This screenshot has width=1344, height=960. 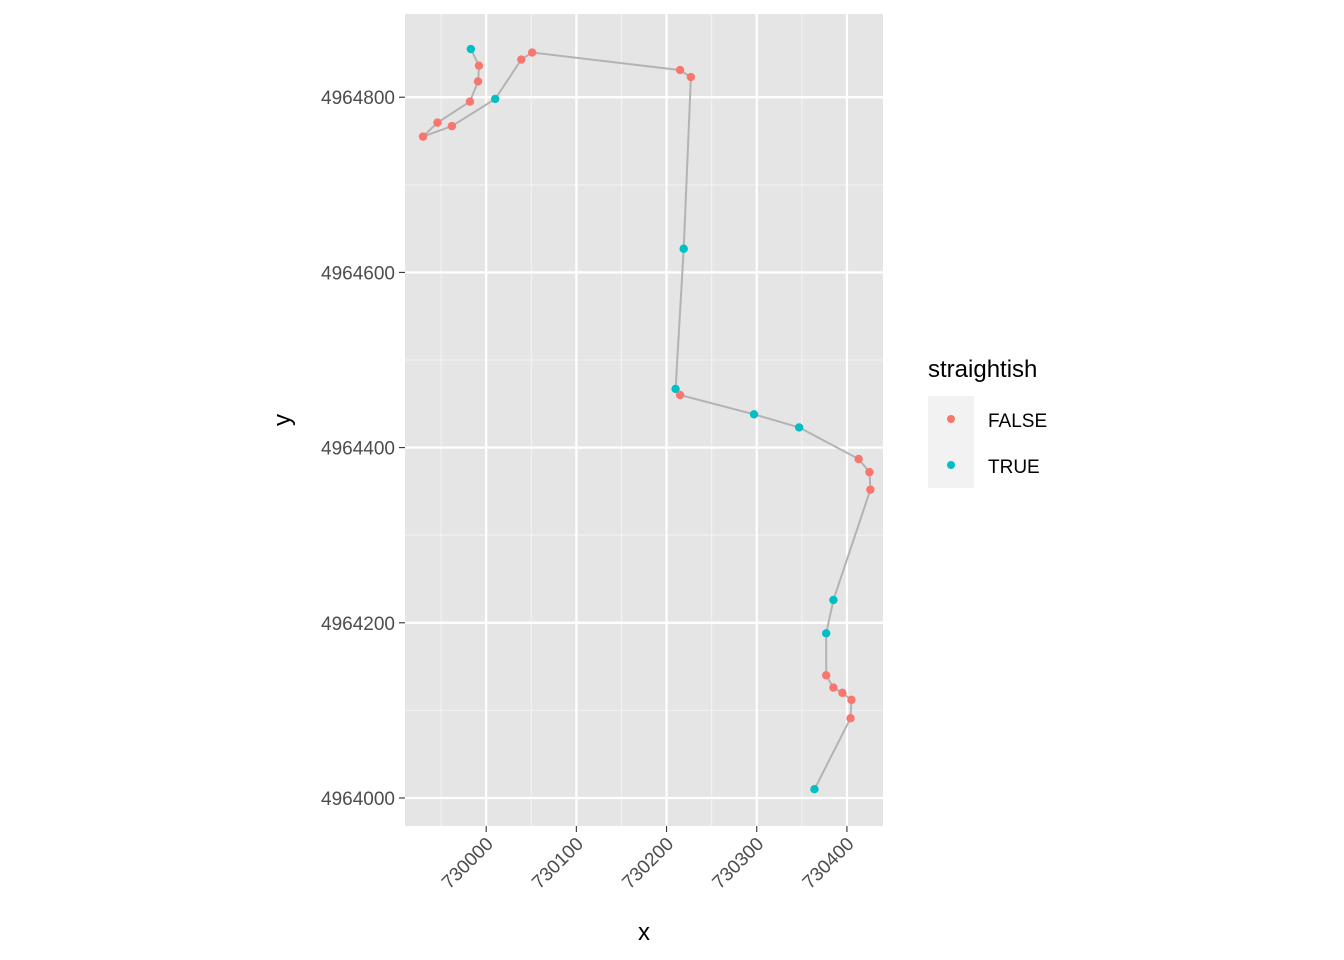 What do you see at coordinates (358, 273) in the screenshot?
I see `y-tick-label: 4964600` at bounding box center [358, 273].